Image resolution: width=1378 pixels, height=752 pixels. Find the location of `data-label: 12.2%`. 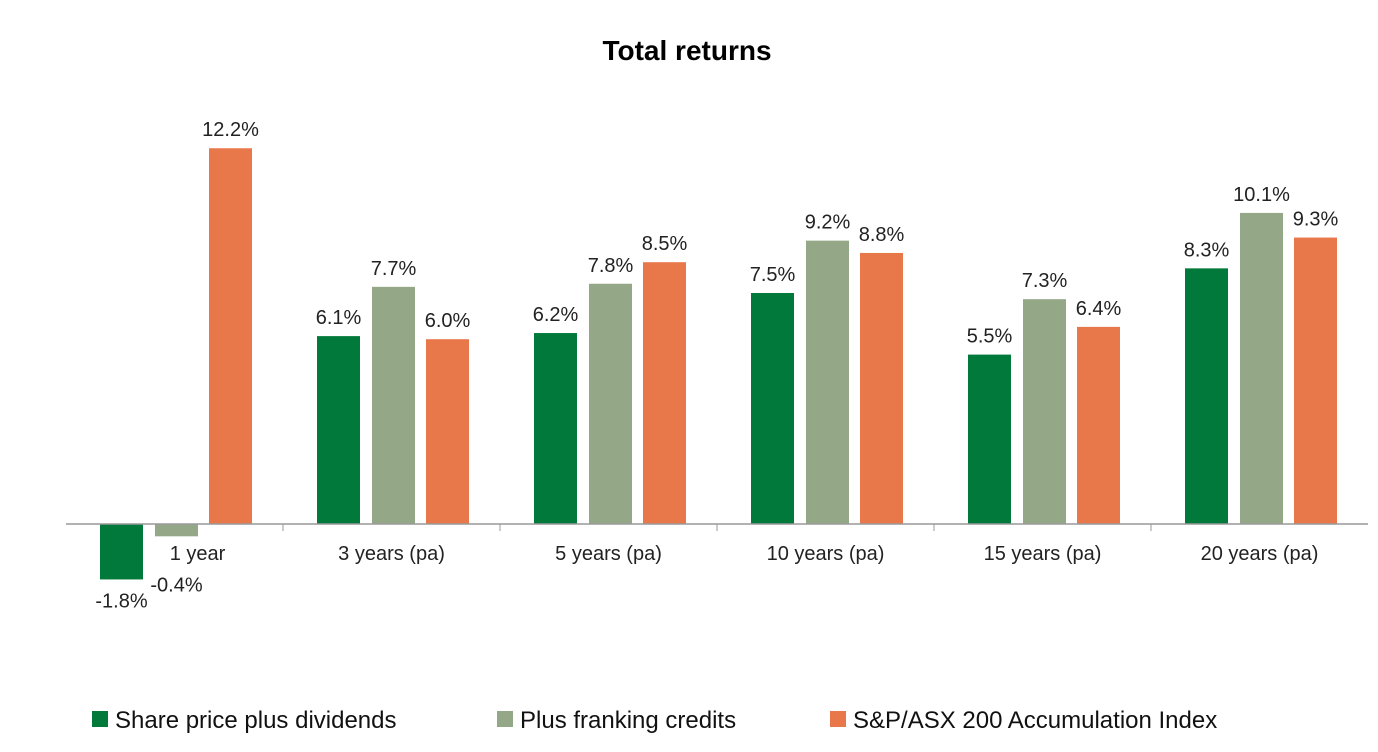

data-label: 12.2% is located at coordinates (230, 130).